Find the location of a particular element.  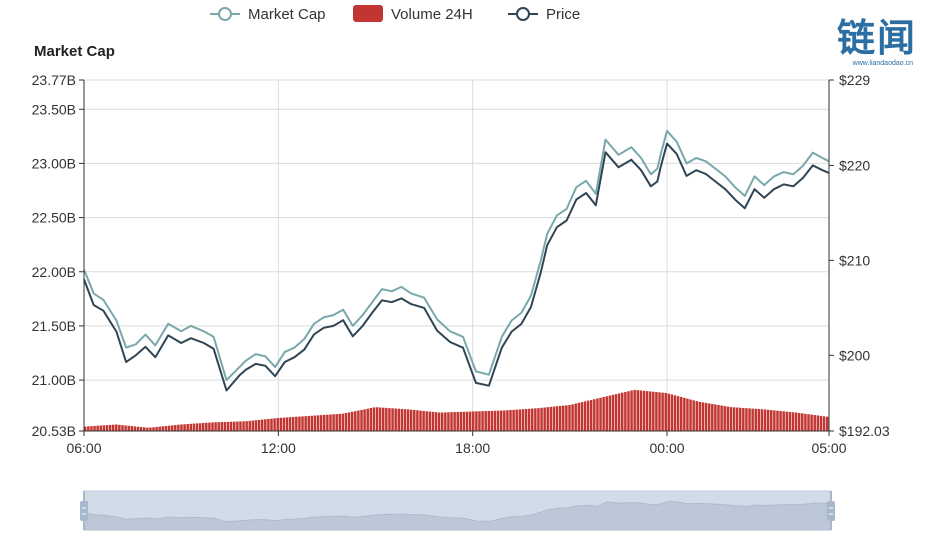

legend-label: Market Cap is located at coordinates (287, 14).